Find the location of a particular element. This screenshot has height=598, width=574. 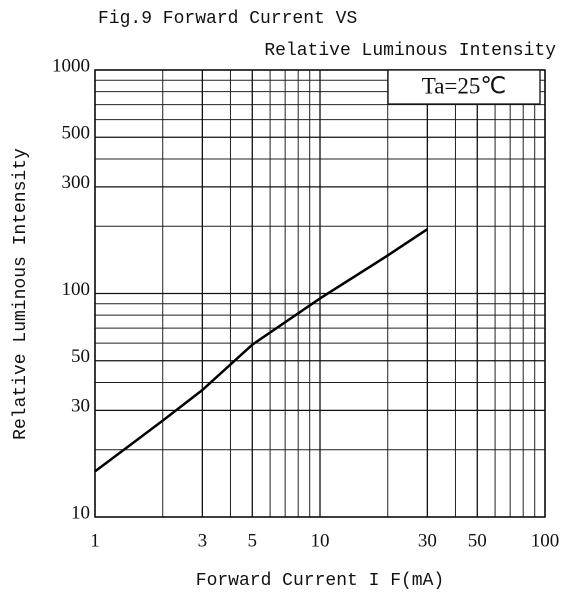

x-tick-label: 100 is located at coordinates (545, 540).